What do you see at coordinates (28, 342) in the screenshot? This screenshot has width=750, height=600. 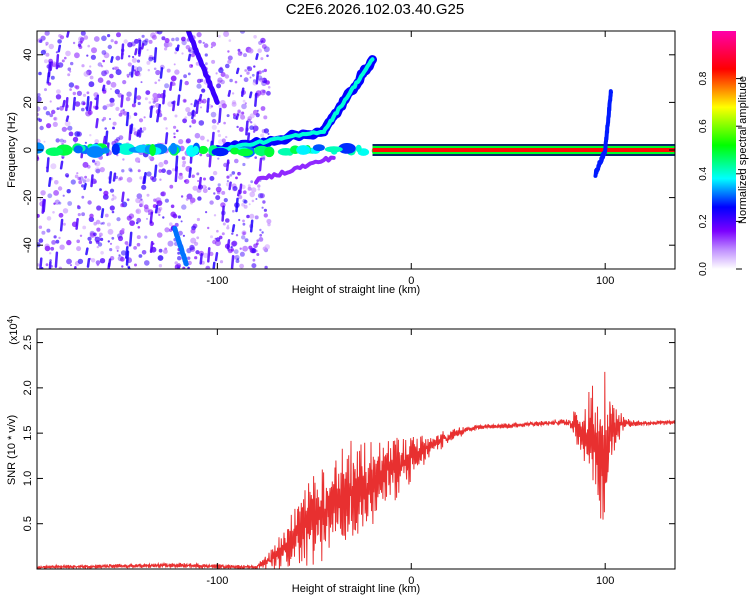 I see `snr-y-tick-label: 2.5` at bounding box center [28, 342].